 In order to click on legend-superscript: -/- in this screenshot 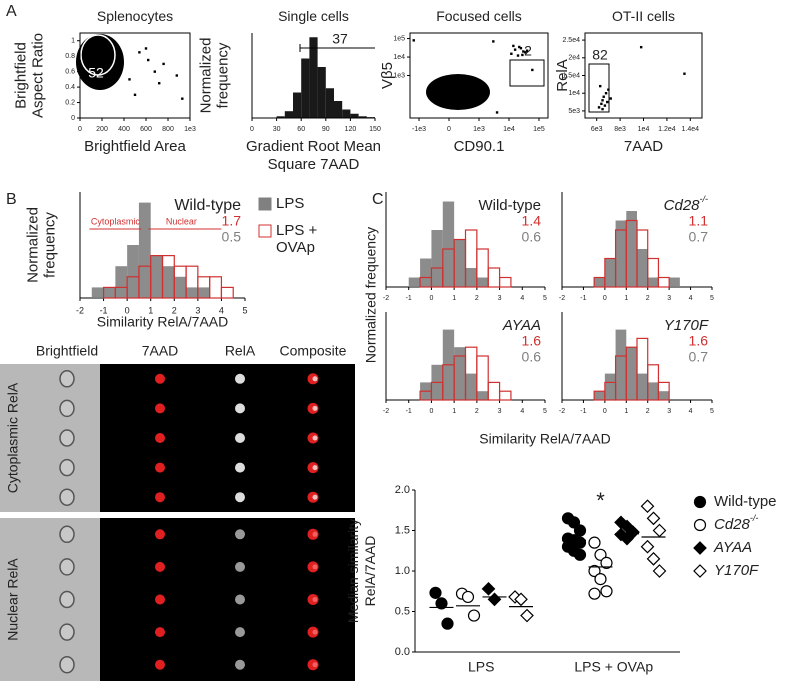, I will do `click(754, 518)`.